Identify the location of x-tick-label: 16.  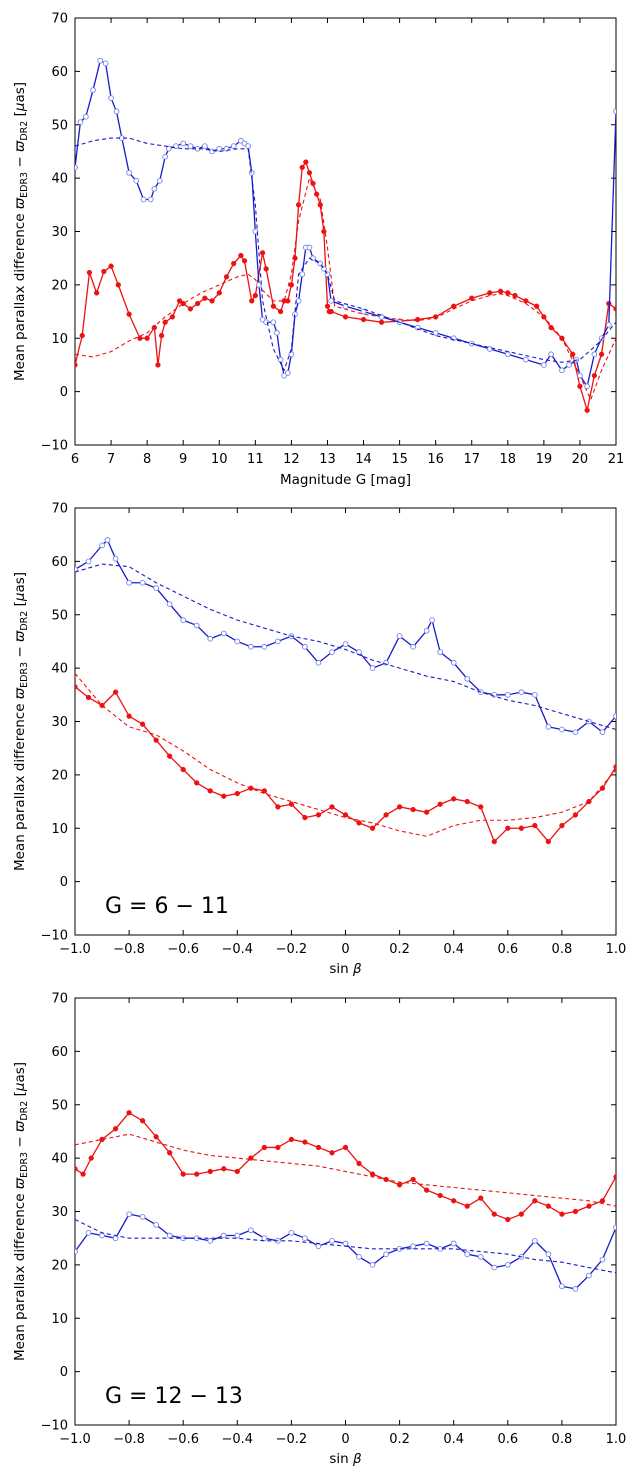
(435, 459).